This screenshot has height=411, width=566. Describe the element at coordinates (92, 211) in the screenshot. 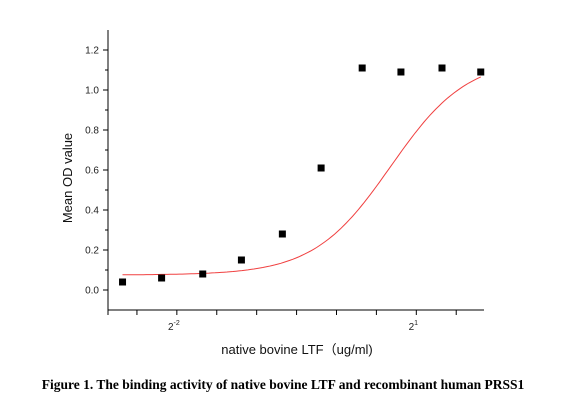

I see `y-tick-label: 0.4` at that location.